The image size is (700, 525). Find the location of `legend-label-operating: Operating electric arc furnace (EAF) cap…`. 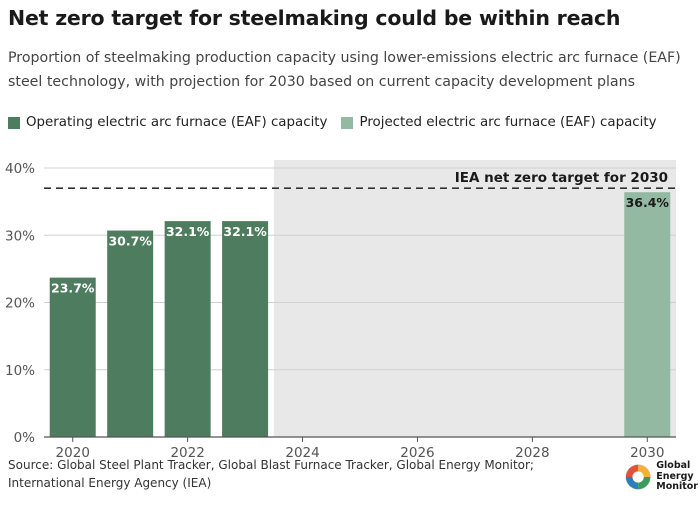

legend-label-operating: Operating electric arc furnace (EAF) cap… is located at coordinates (177, 122).